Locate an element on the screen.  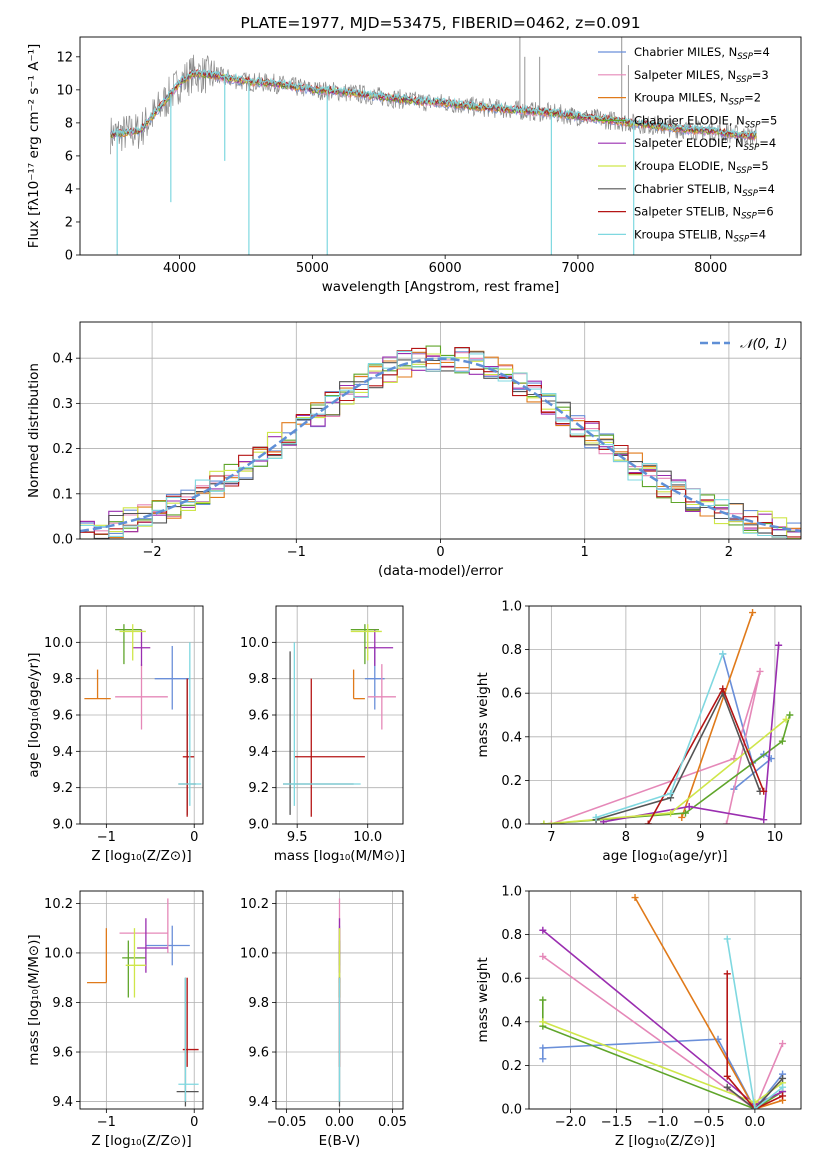
observed-spectrum-line is located at coordinates (434, 104).